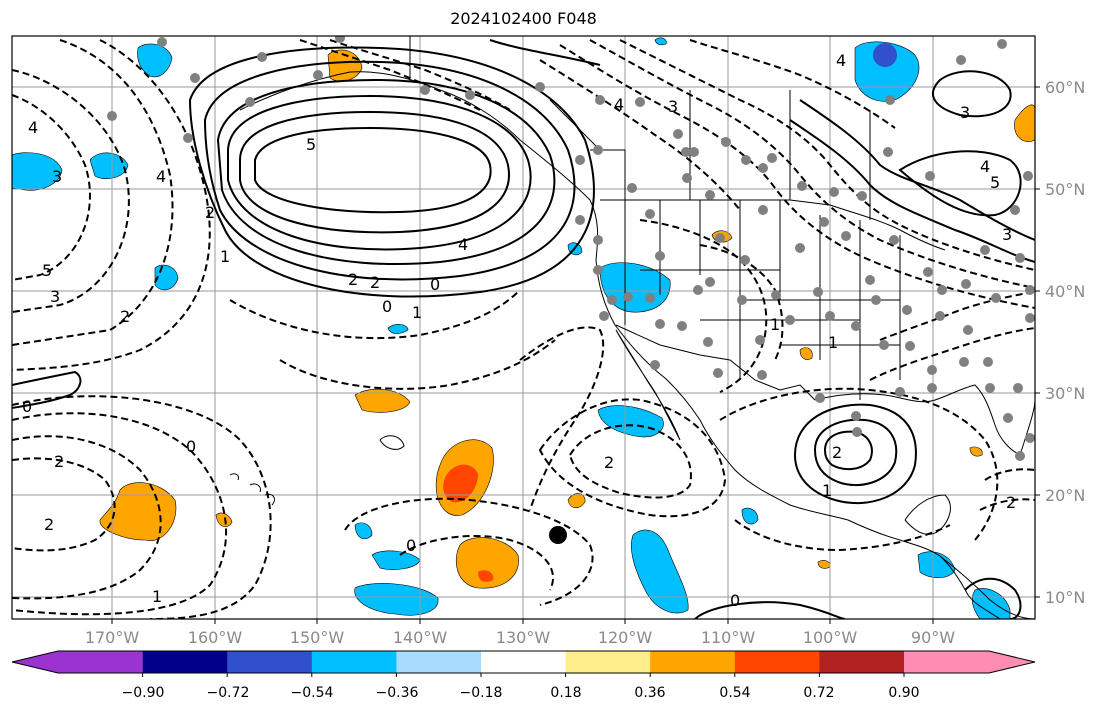 The image size is (1105, 712). What do you see at coordinates (927, 514) in the screenshot?
I see `yucatan-coastline` at bounding box center [927, 514].